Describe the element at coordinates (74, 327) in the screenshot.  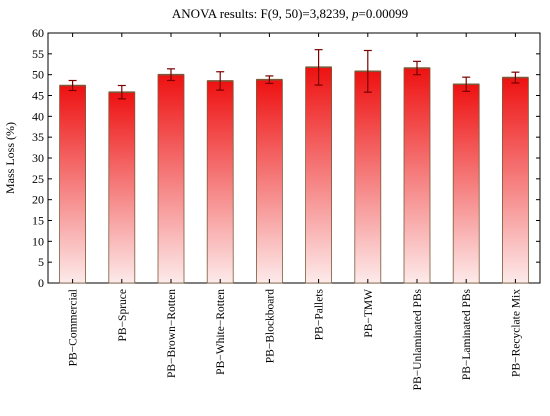
I see `x-category-label: PB−Commercial` at that location.